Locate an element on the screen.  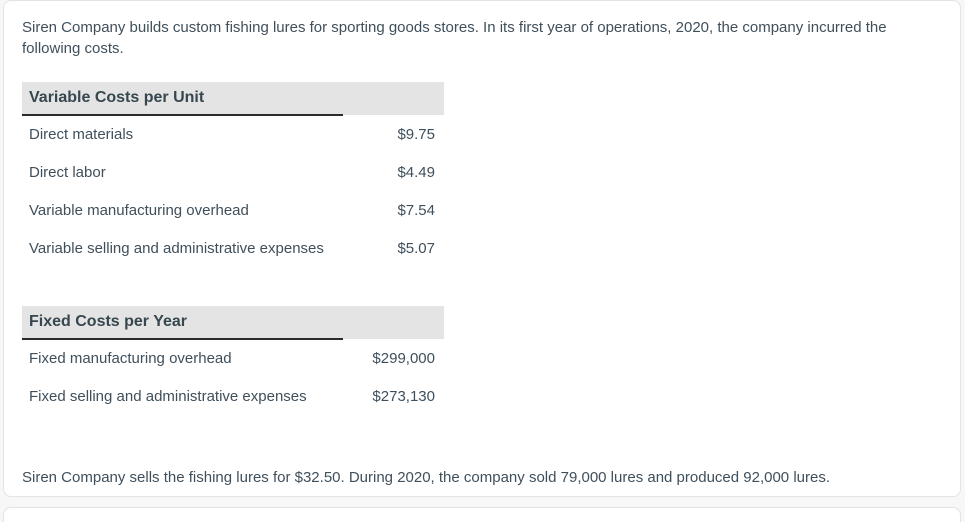
cost-value: $4.49 is located at coordinates (416, 172).